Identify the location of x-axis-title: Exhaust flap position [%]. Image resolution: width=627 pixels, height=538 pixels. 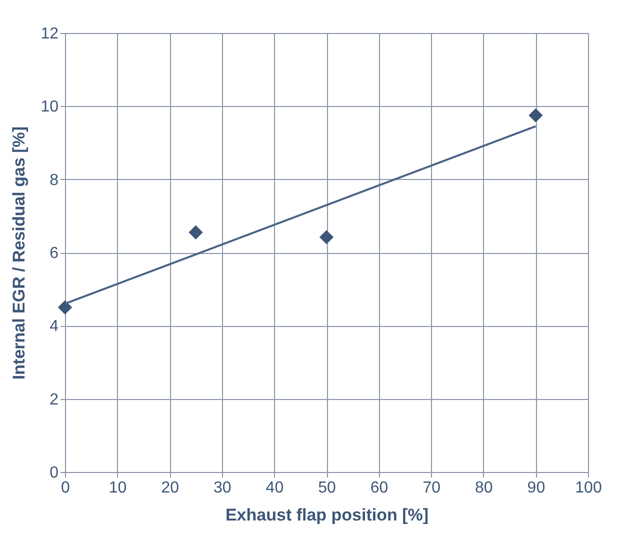
(327, 515).